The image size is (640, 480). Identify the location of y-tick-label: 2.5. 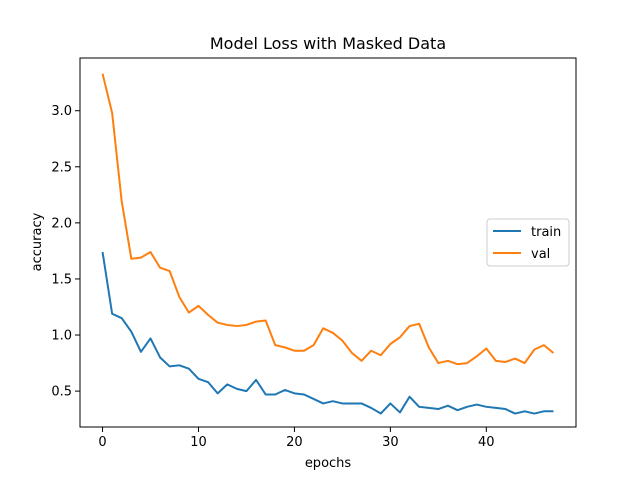
(61, 167).